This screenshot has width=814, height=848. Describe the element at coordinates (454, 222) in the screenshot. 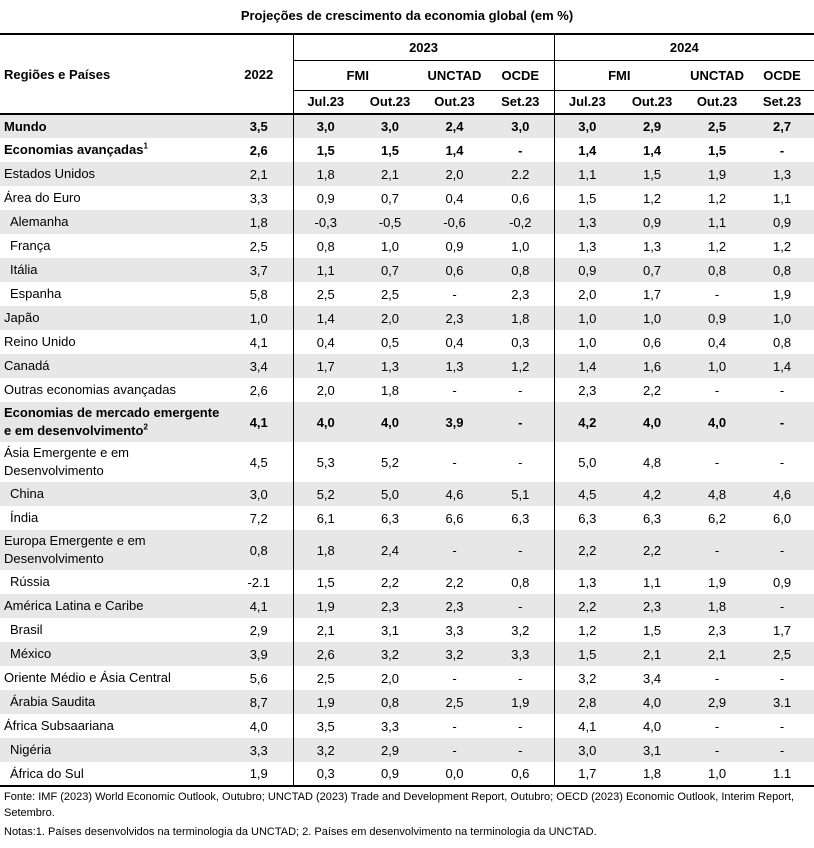

I see `table-cell: -0,6` at that location.